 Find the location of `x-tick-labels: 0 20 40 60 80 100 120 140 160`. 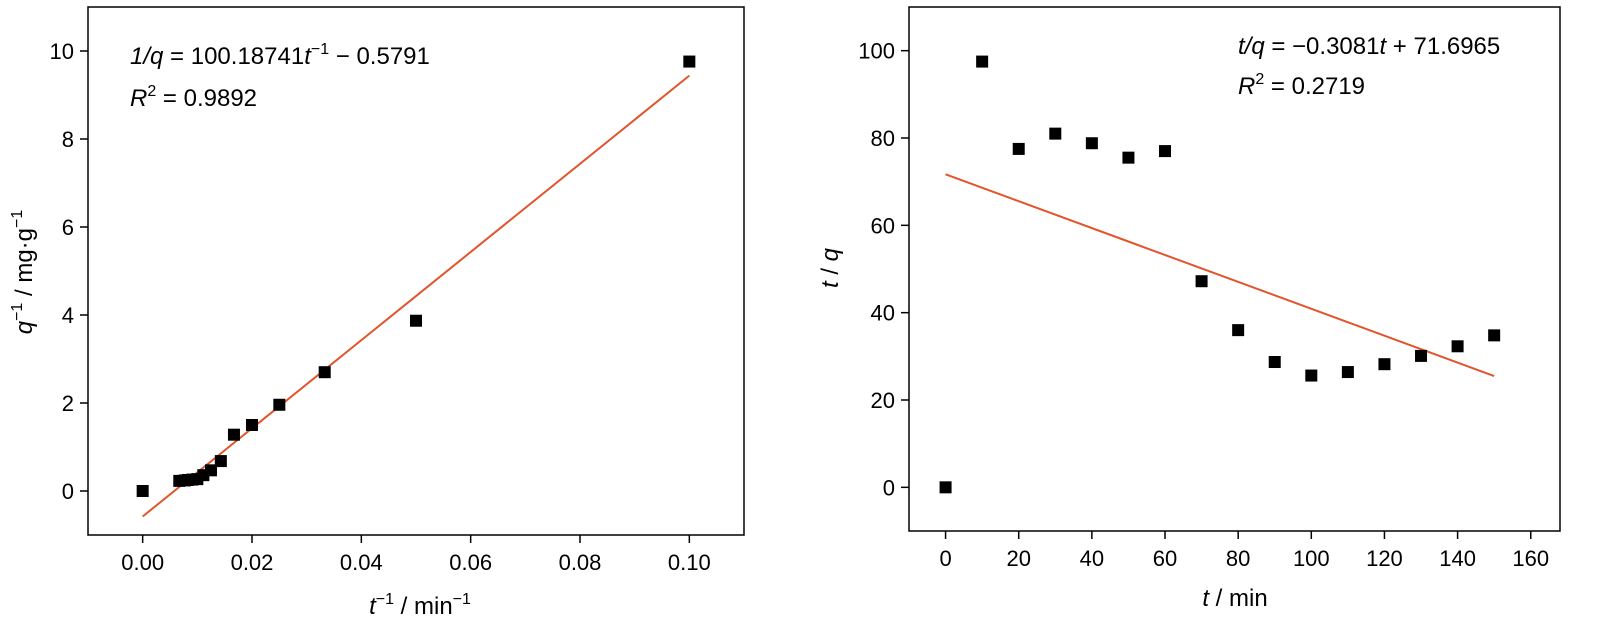

x-tick-labels: 0 20 40 60 80 100 120 140 160 is located at coordinates (1244, 558).